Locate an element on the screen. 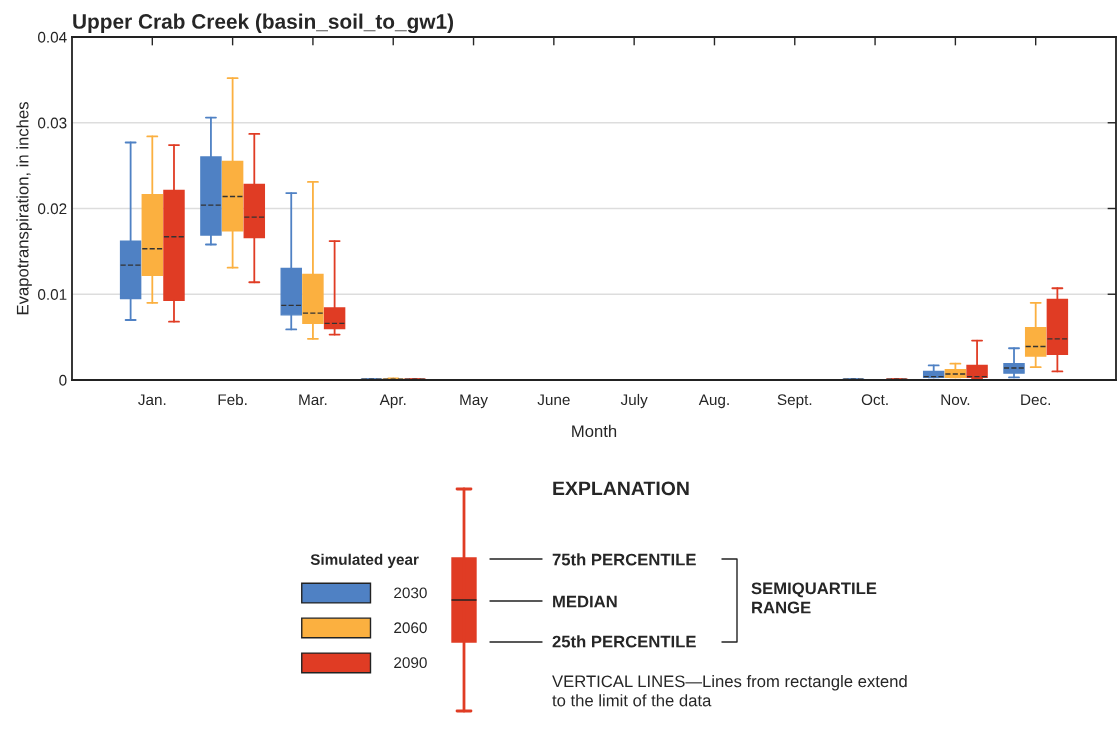 Image resolution: width=1119 pixels, height=740 pixels. text: MEDIAN is located at coordinates (585, 601).